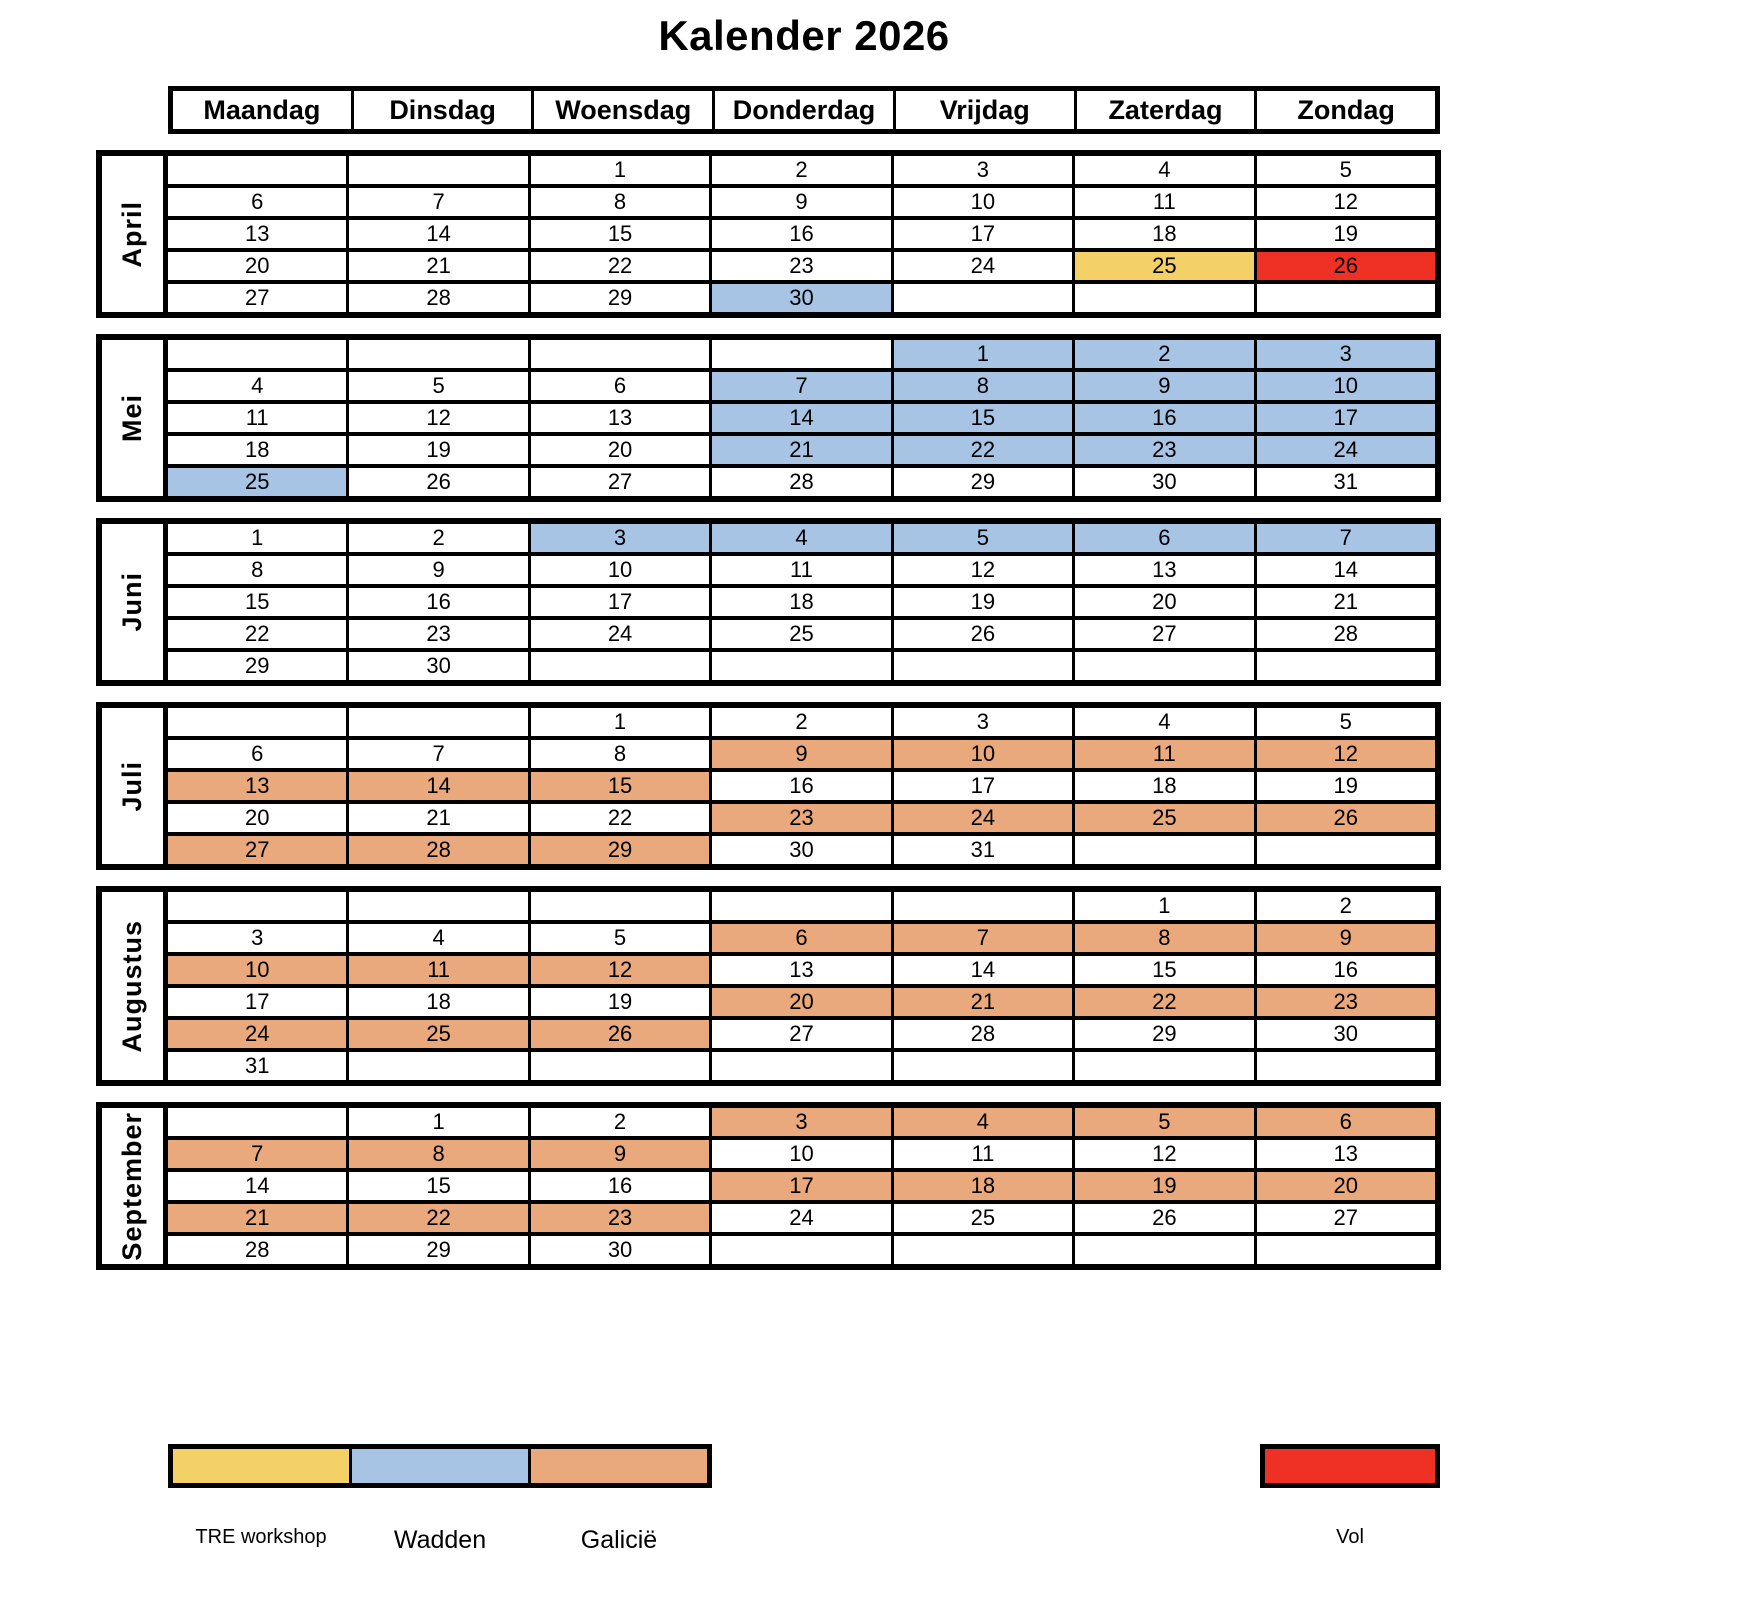 The image size is (1748, 1600). Describe the element at coordinates (441, 110) in the screenshot. I see `weekday-header-dinsdag: Dinsdag` at that location.